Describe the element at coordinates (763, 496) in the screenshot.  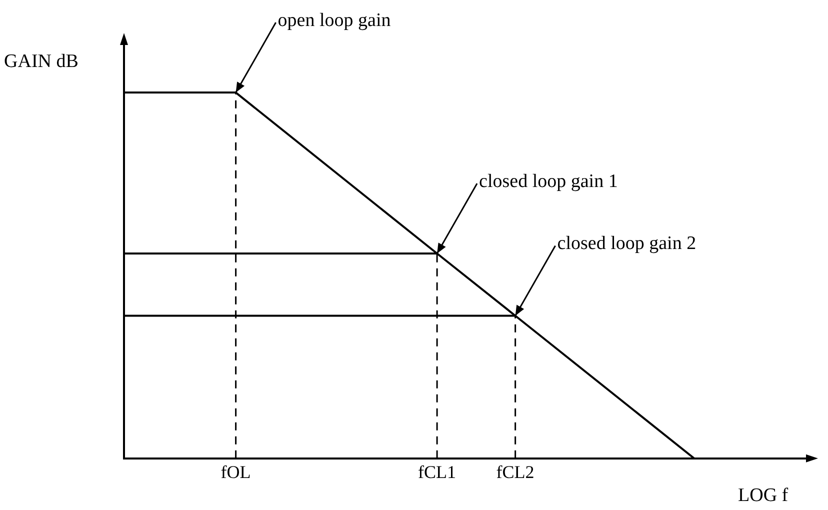
I see `x-axis-title: LOG f` at that location.